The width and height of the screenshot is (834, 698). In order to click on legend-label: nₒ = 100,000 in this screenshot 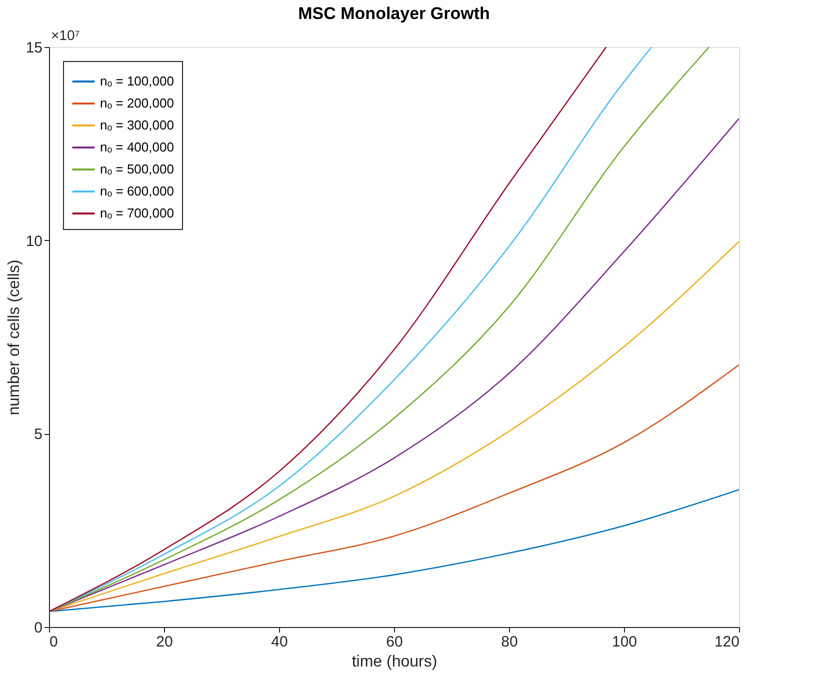, I will do `click(137, 81)`.